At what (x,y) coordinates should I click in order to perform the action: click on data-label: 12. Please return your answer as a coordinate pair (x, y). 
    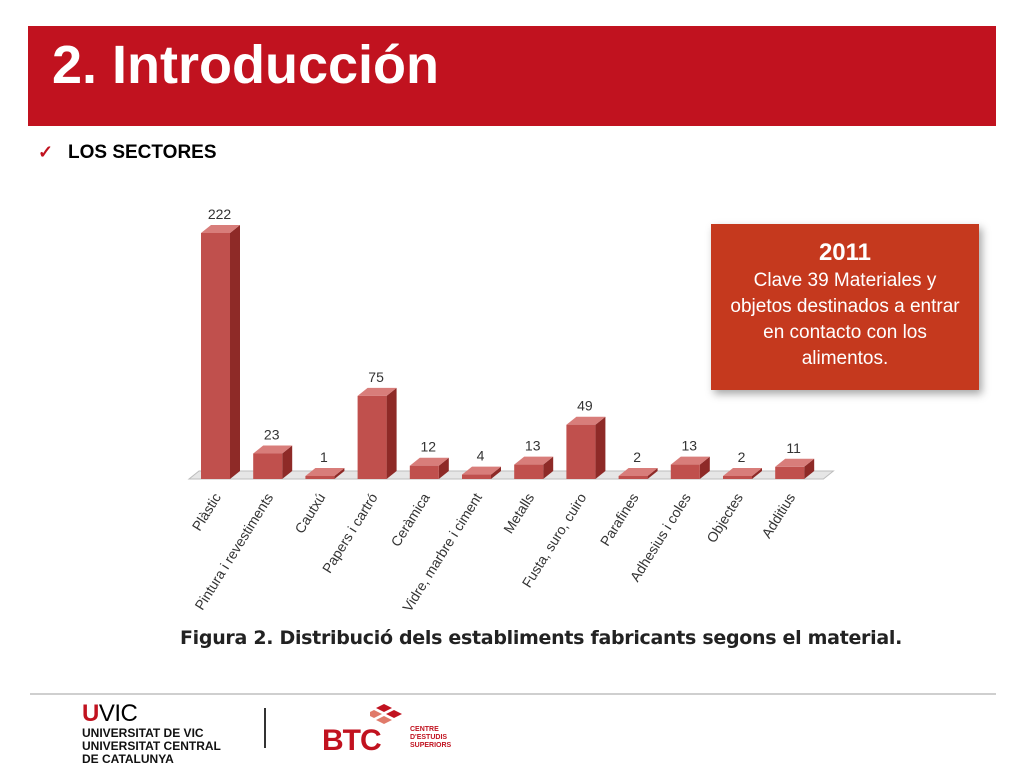
    Looking at the image, I should click on (429, 447).